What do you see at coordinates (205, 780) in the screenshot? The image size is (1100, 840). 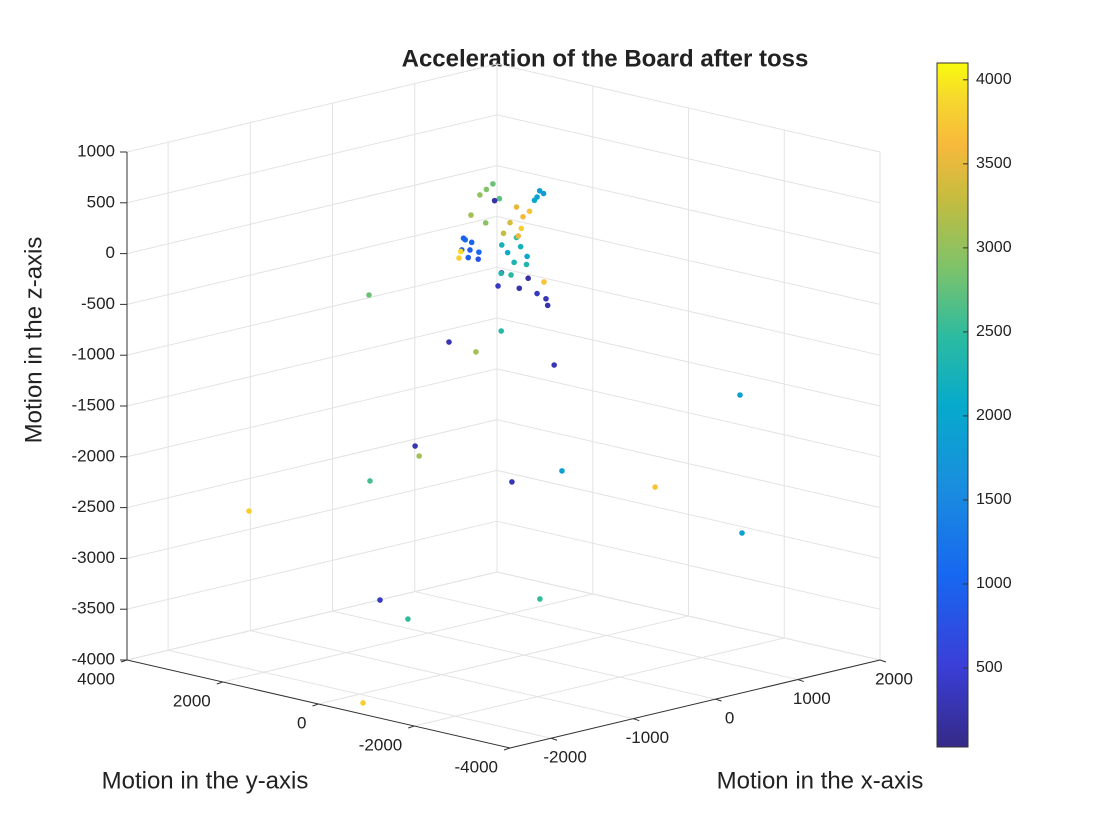 I see `y-axis-label: Motion in the y-axis` at bounding box center [205, 780].